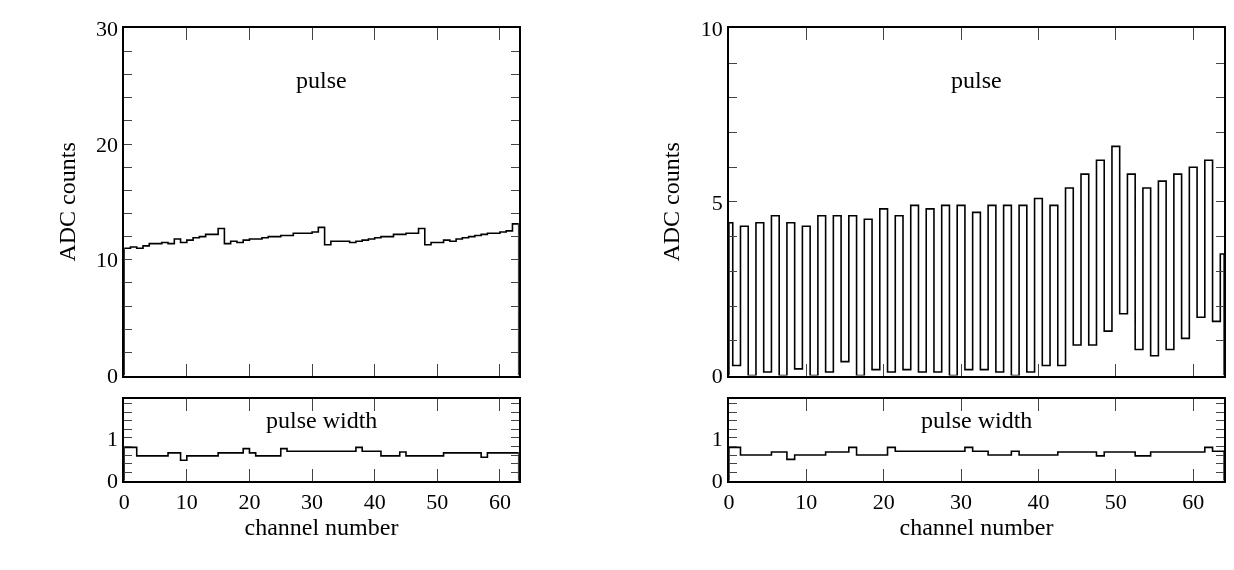 The image size is (1234, 570). Describe the element at coordinates (107, 29) in the screenshot. I see `y-tick-label: 30` at that location.